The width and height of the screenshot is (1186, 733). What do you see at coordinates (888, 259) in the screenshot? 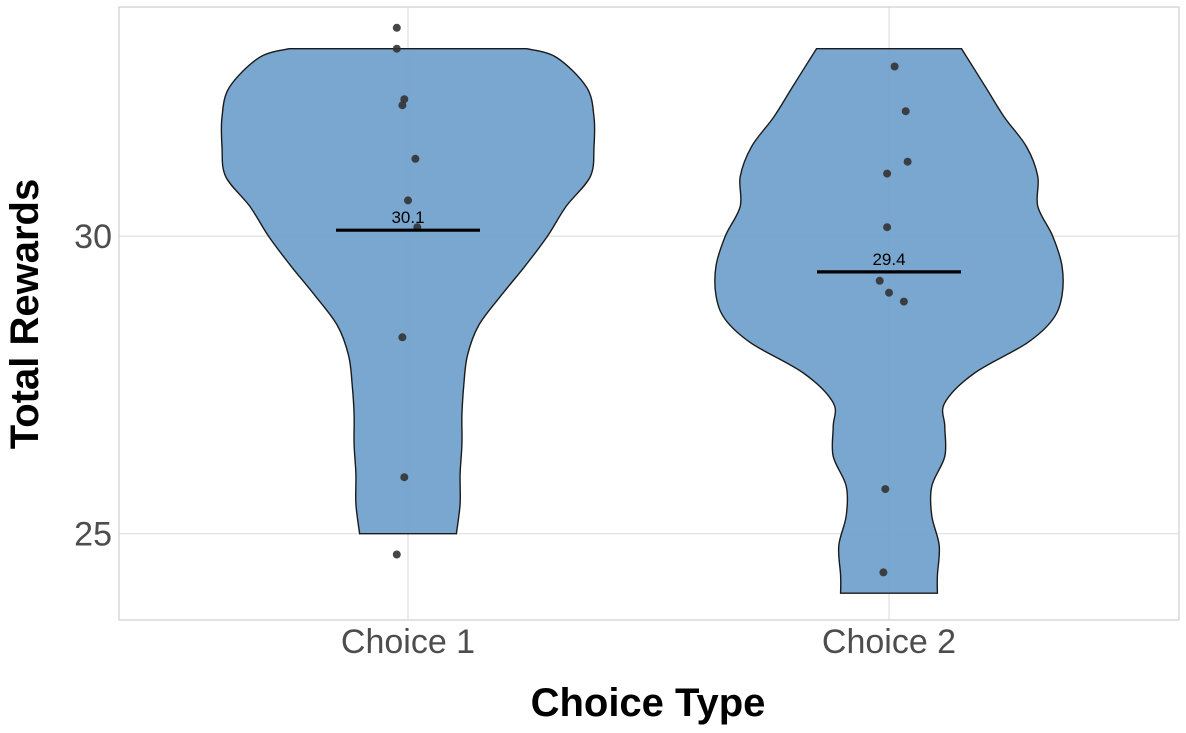
I see `mean-label-2: 29.4` at bounding box center [888, 259].